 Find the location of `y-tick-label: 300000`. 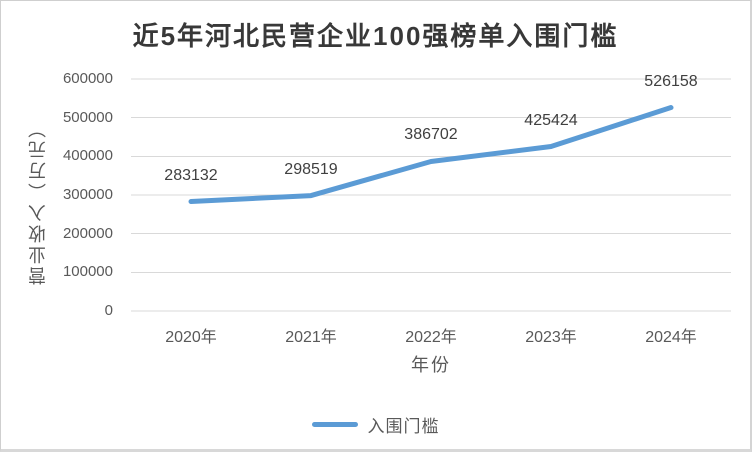

y-tick-label: 300000 is located at coordinates (87, 194).